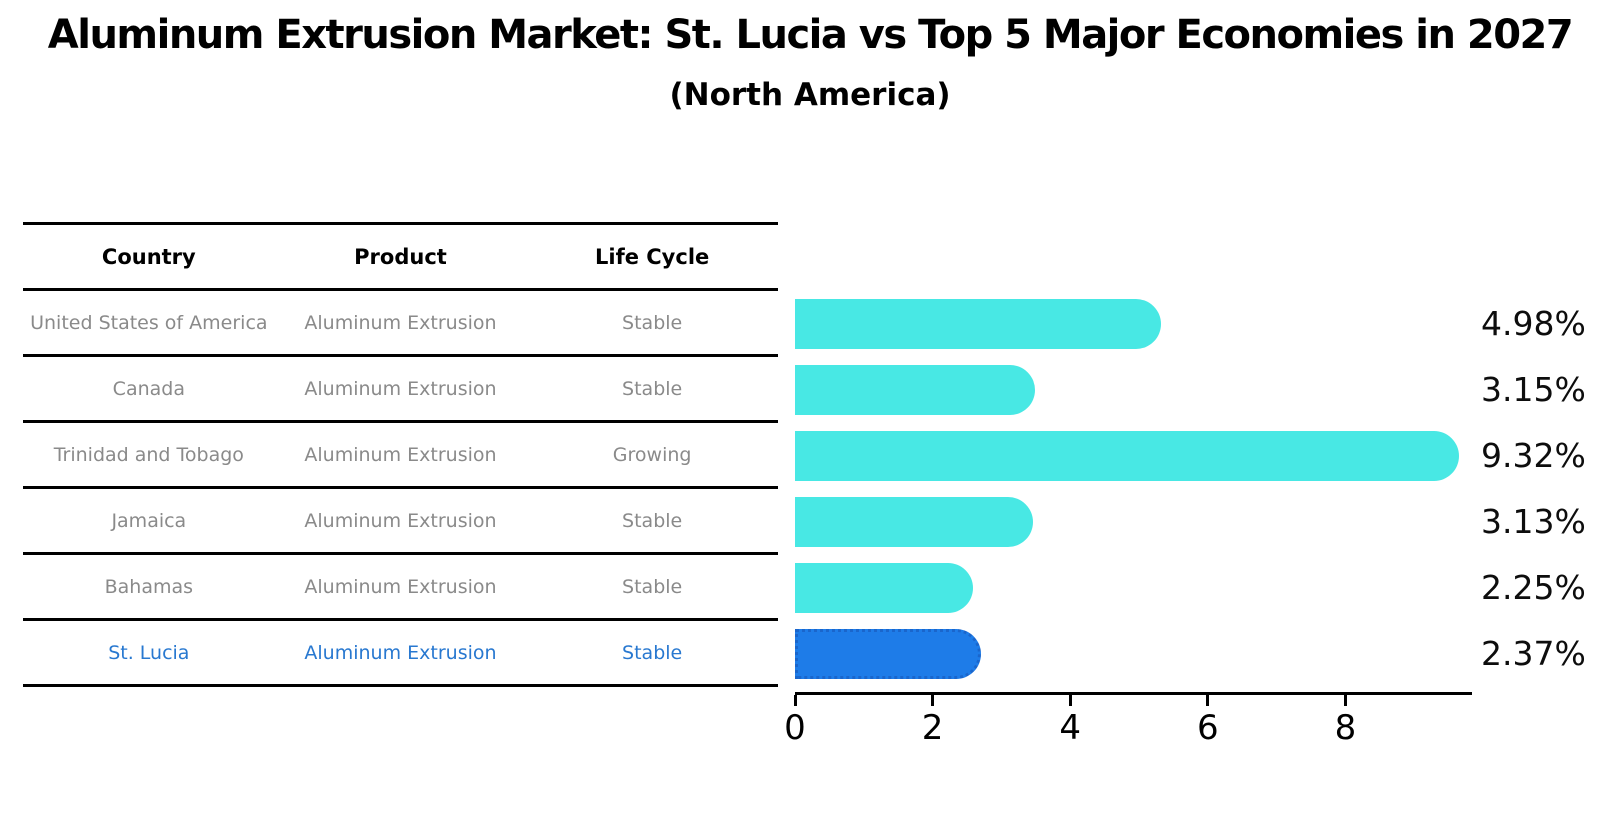  What do you see at coordinates (932, 728) in the screenshot?
I see `x-axis-tick-label: 2` at bounding box center [932, 728].